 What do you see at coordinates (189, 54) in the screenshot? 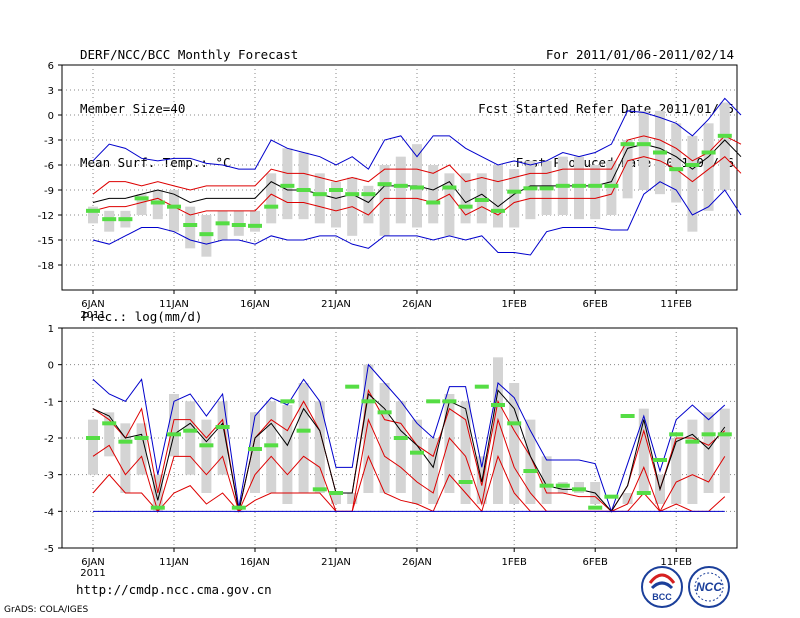
I see `forecast-title: DERF/NCC/BCC Monthly Forecast` at bounding box center [189, 54].